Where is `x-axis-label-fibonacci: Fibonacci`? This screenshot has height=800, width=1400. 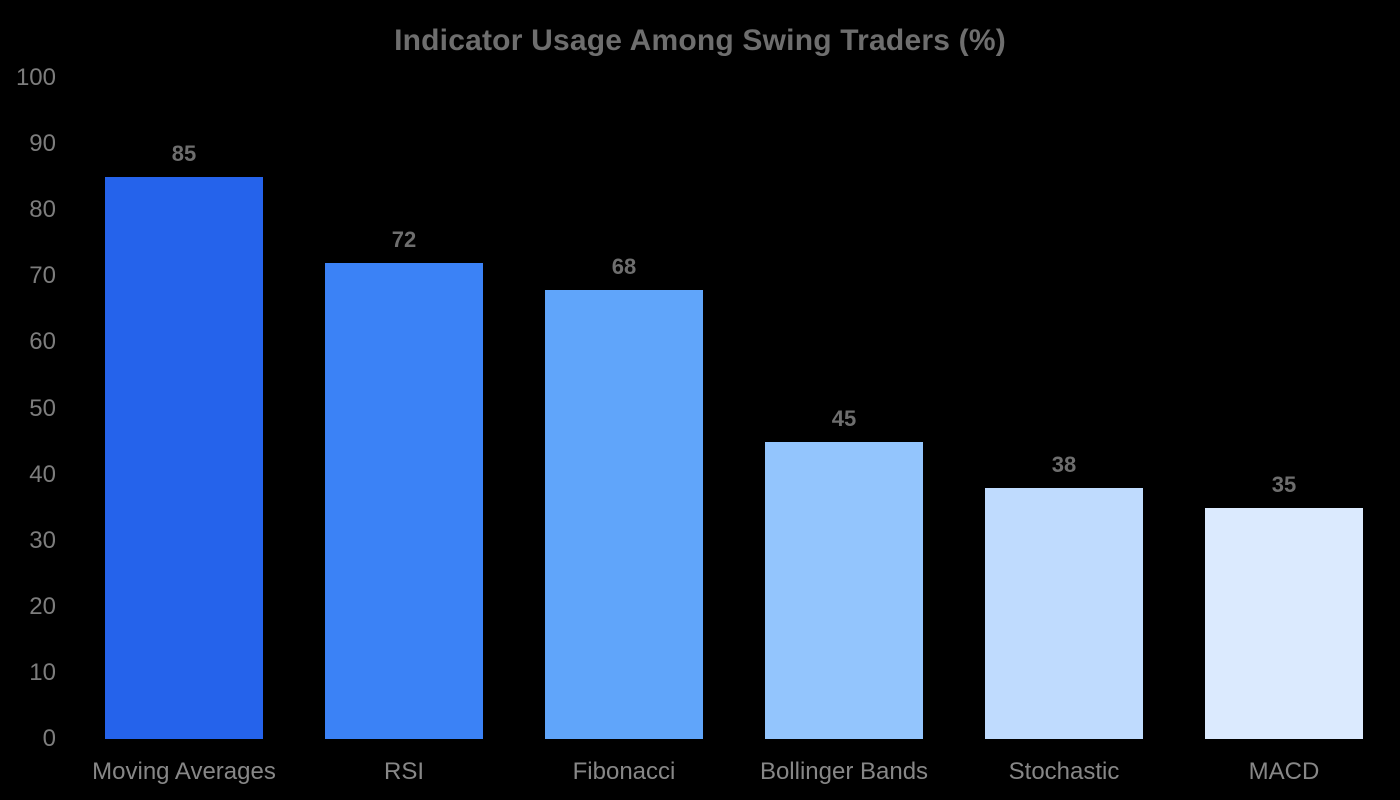
x-axis-label-fibonacci: Fibonacci is located at coordinates (624, 771).